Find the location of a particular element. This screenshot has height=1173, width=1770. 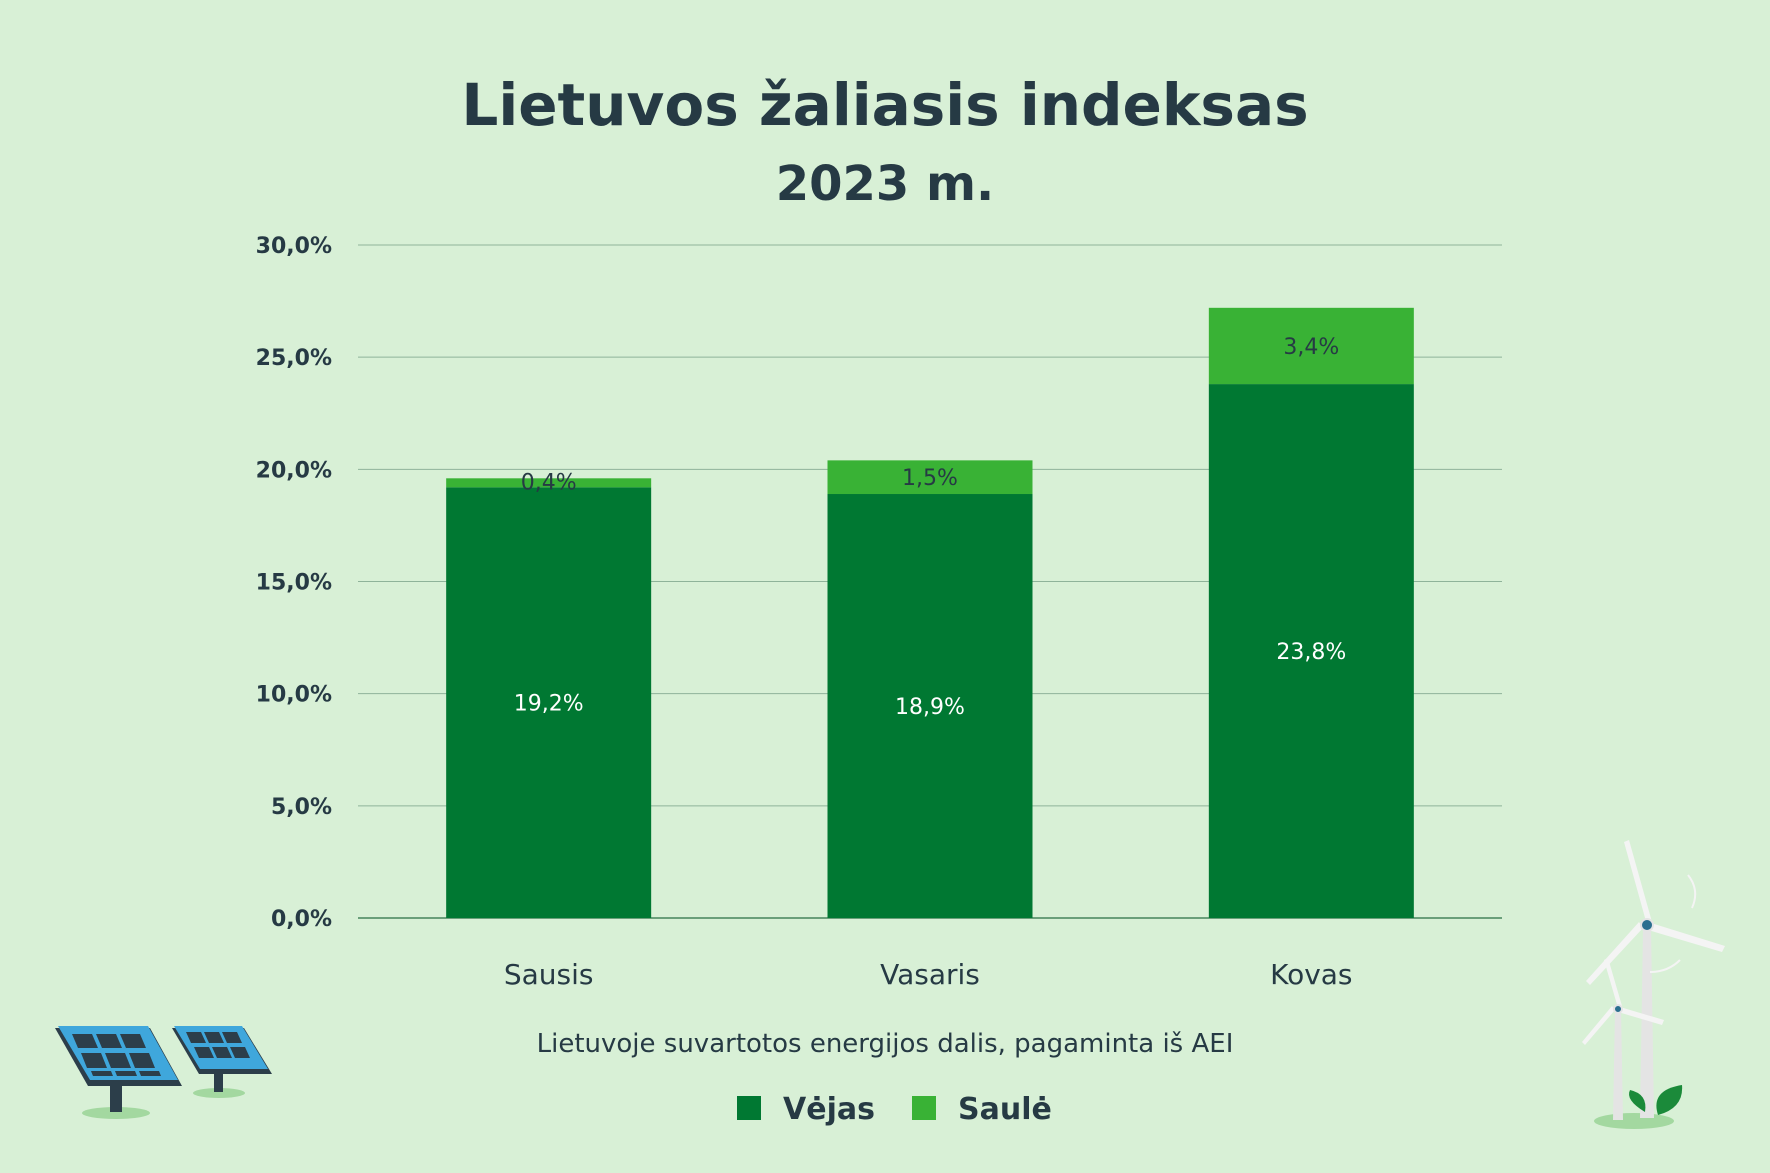

chart-subtitle: 2023 m. is located at coordinates (885, 184).